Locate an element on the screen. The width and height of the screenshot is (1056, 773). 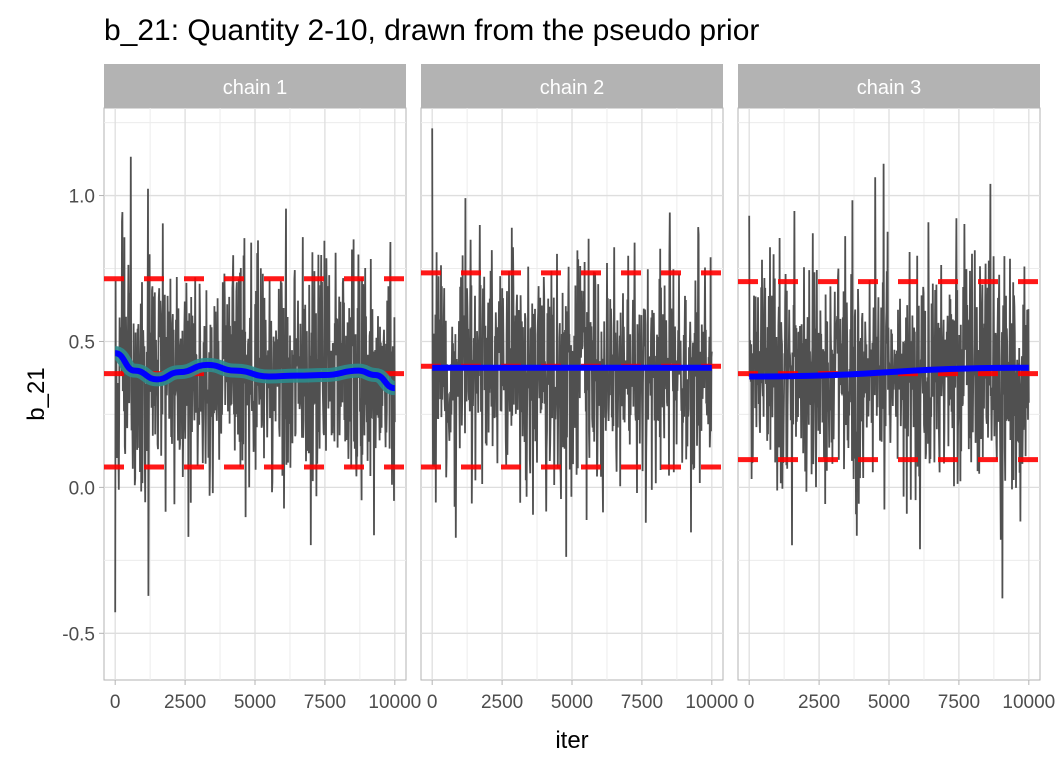
y-tick-label: 1.0 is located at coordinates (82, 197).